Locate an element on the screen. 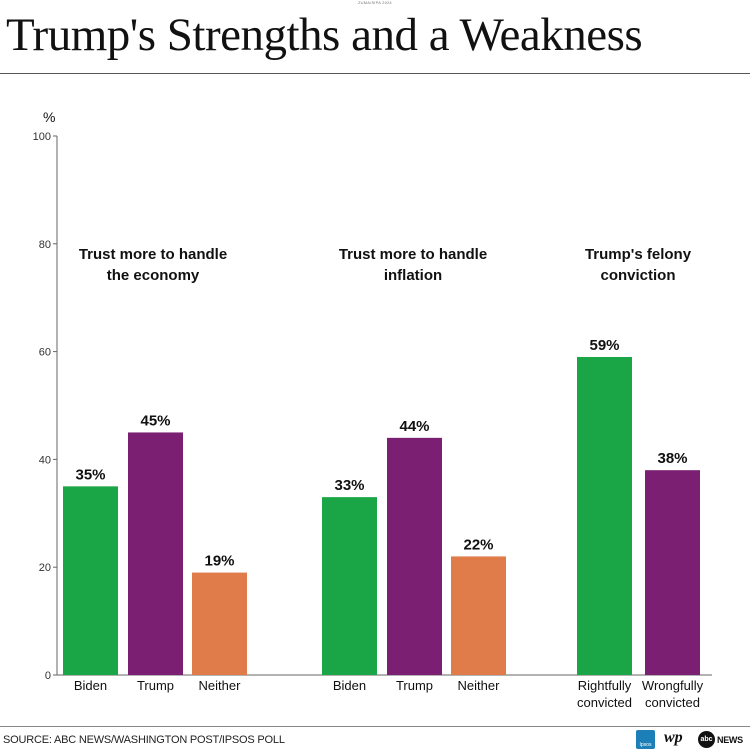 This screenshot has width=750, height=750. y-tick-label: 0 is located at coordinates (48, 676).